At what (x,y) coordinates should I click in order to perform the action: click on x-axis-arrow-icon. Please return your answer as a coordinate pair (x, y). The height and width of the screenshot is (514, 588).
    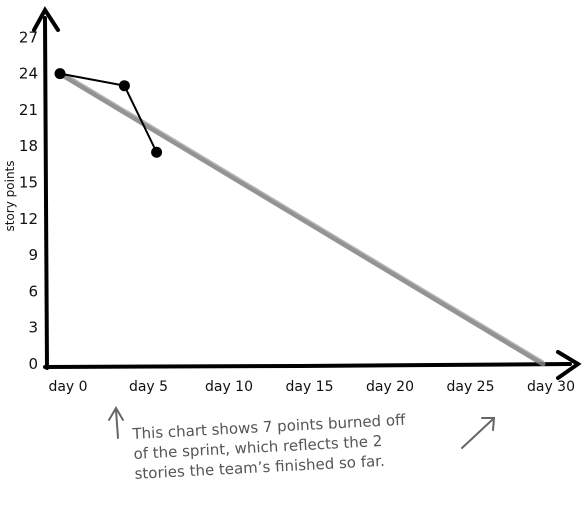
    Looking at the image, I should click on (569, 365).